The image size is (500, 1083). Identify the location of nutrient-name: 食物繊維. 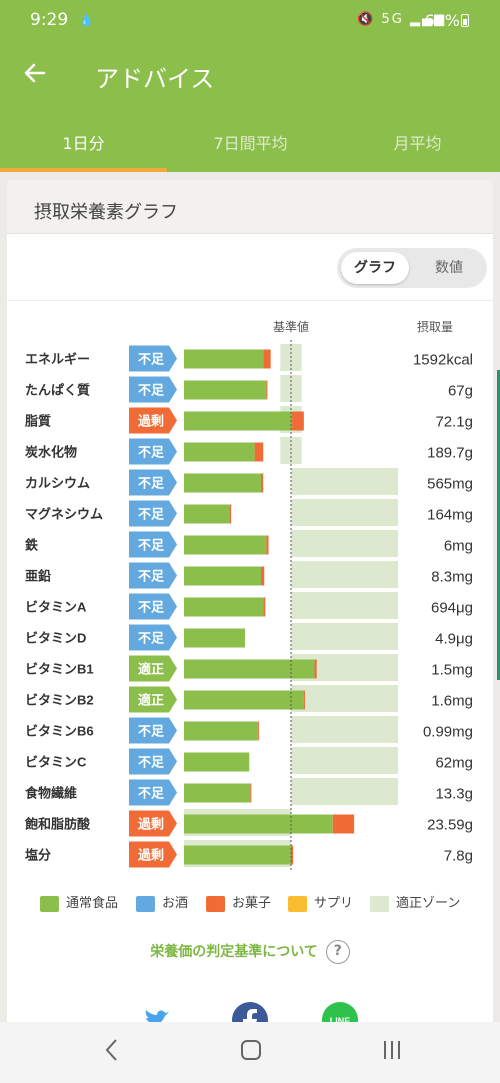
(51, 793).